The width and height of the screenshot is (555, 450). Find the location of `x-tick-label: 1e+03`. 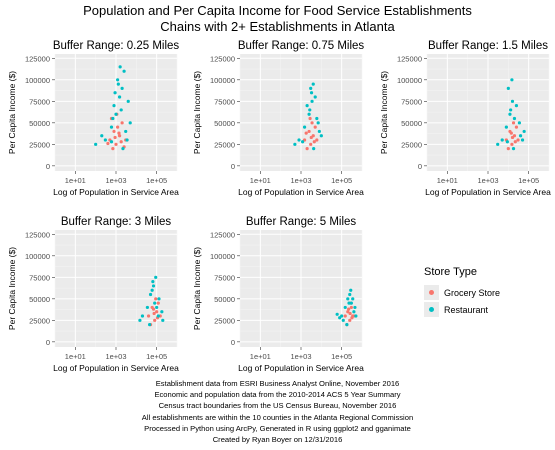

x-tick-label: 1e+03 is located at coordinates (115, 180).